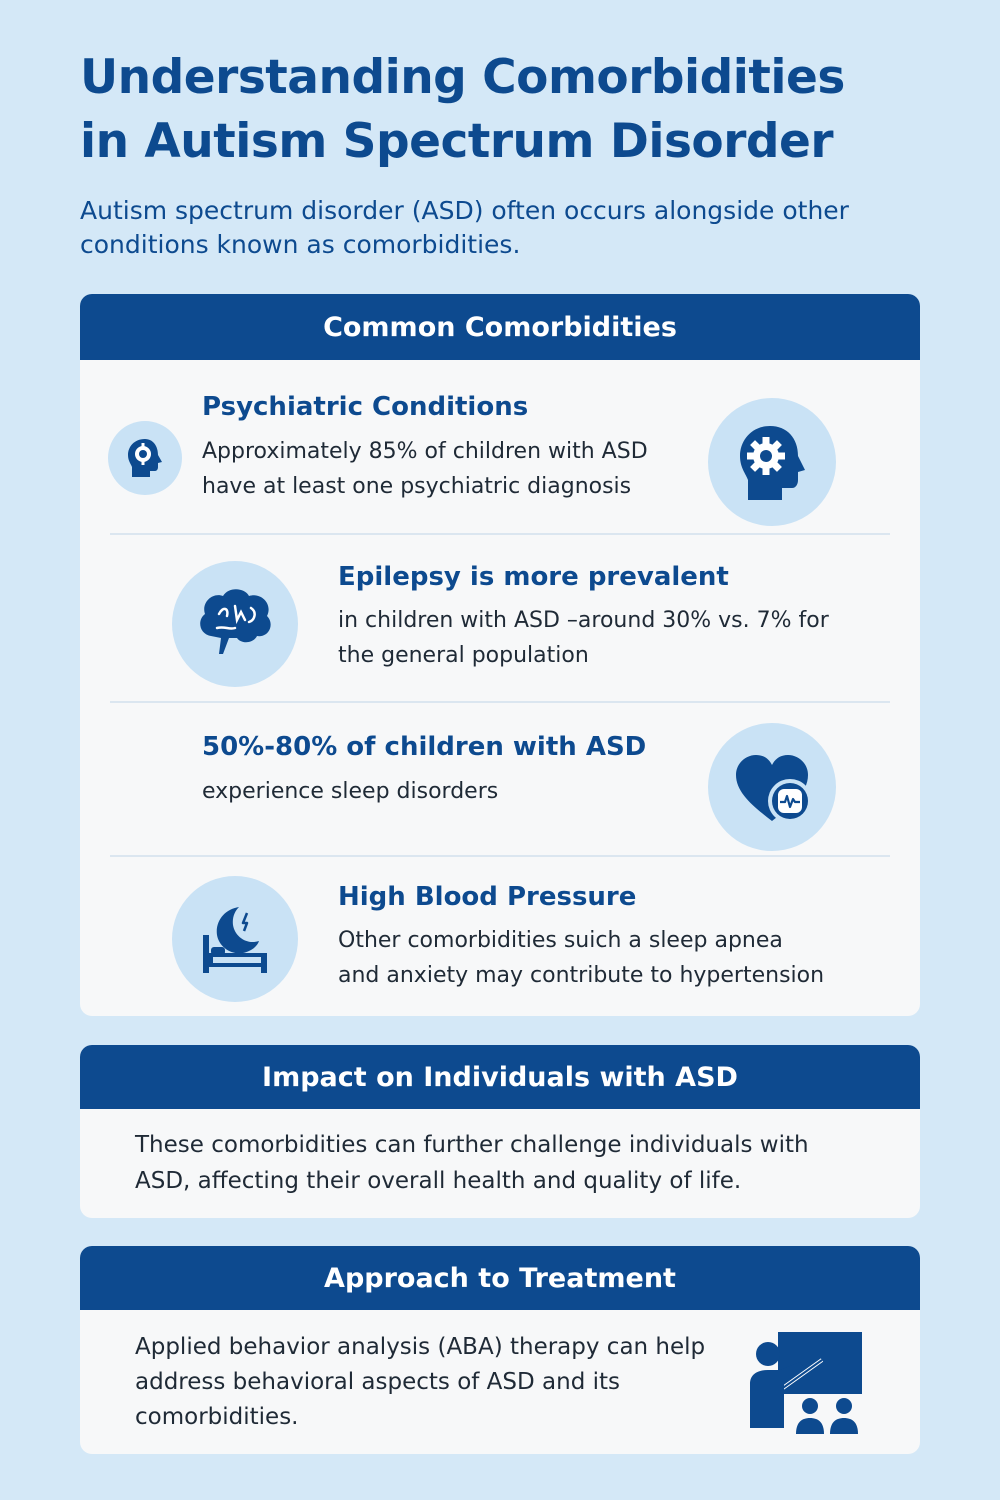 The width and height of the screenshot is (1000, 1500). I want to click on blood-pressure-text-line-1: Other comorbidities suich a sleep apnea, so click(560, 940).